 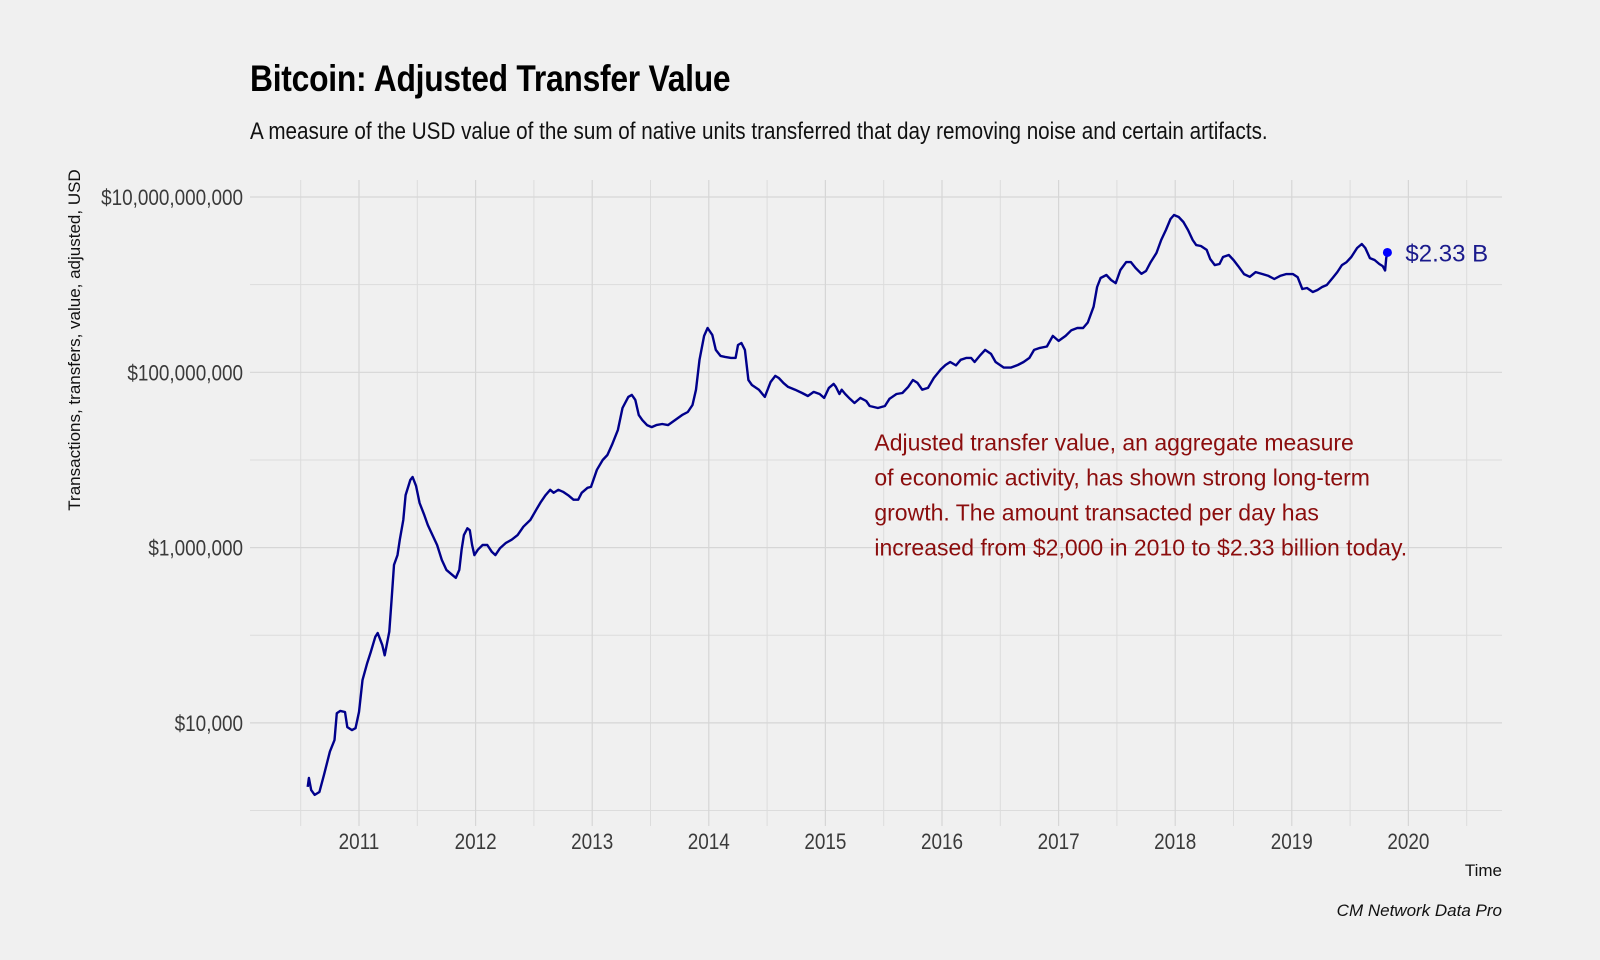 I want to click on x-axis-title: Time, so click(x=1483, y=870).